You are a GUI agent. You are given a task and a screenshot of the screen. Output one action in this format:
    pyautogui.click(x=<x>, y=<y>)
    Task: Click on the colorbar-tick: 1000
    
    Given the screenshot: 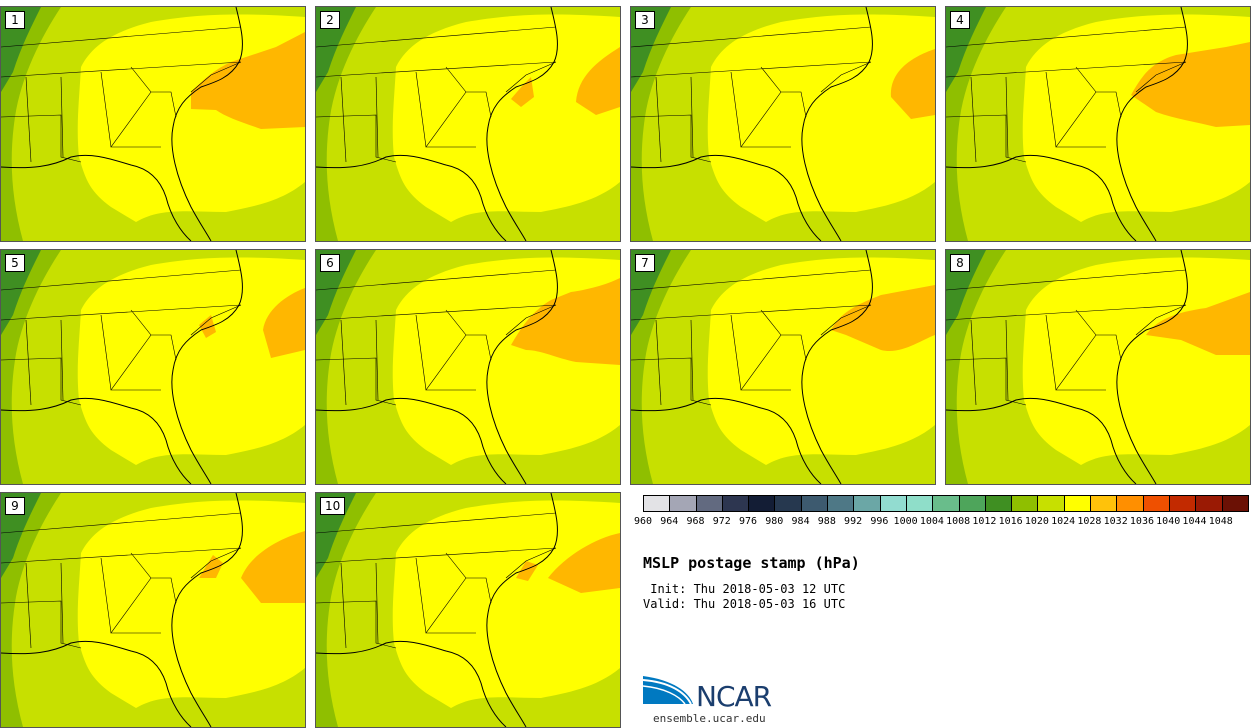 What is the action you would take?
    pyautogui.click(x=905, y=521)
    